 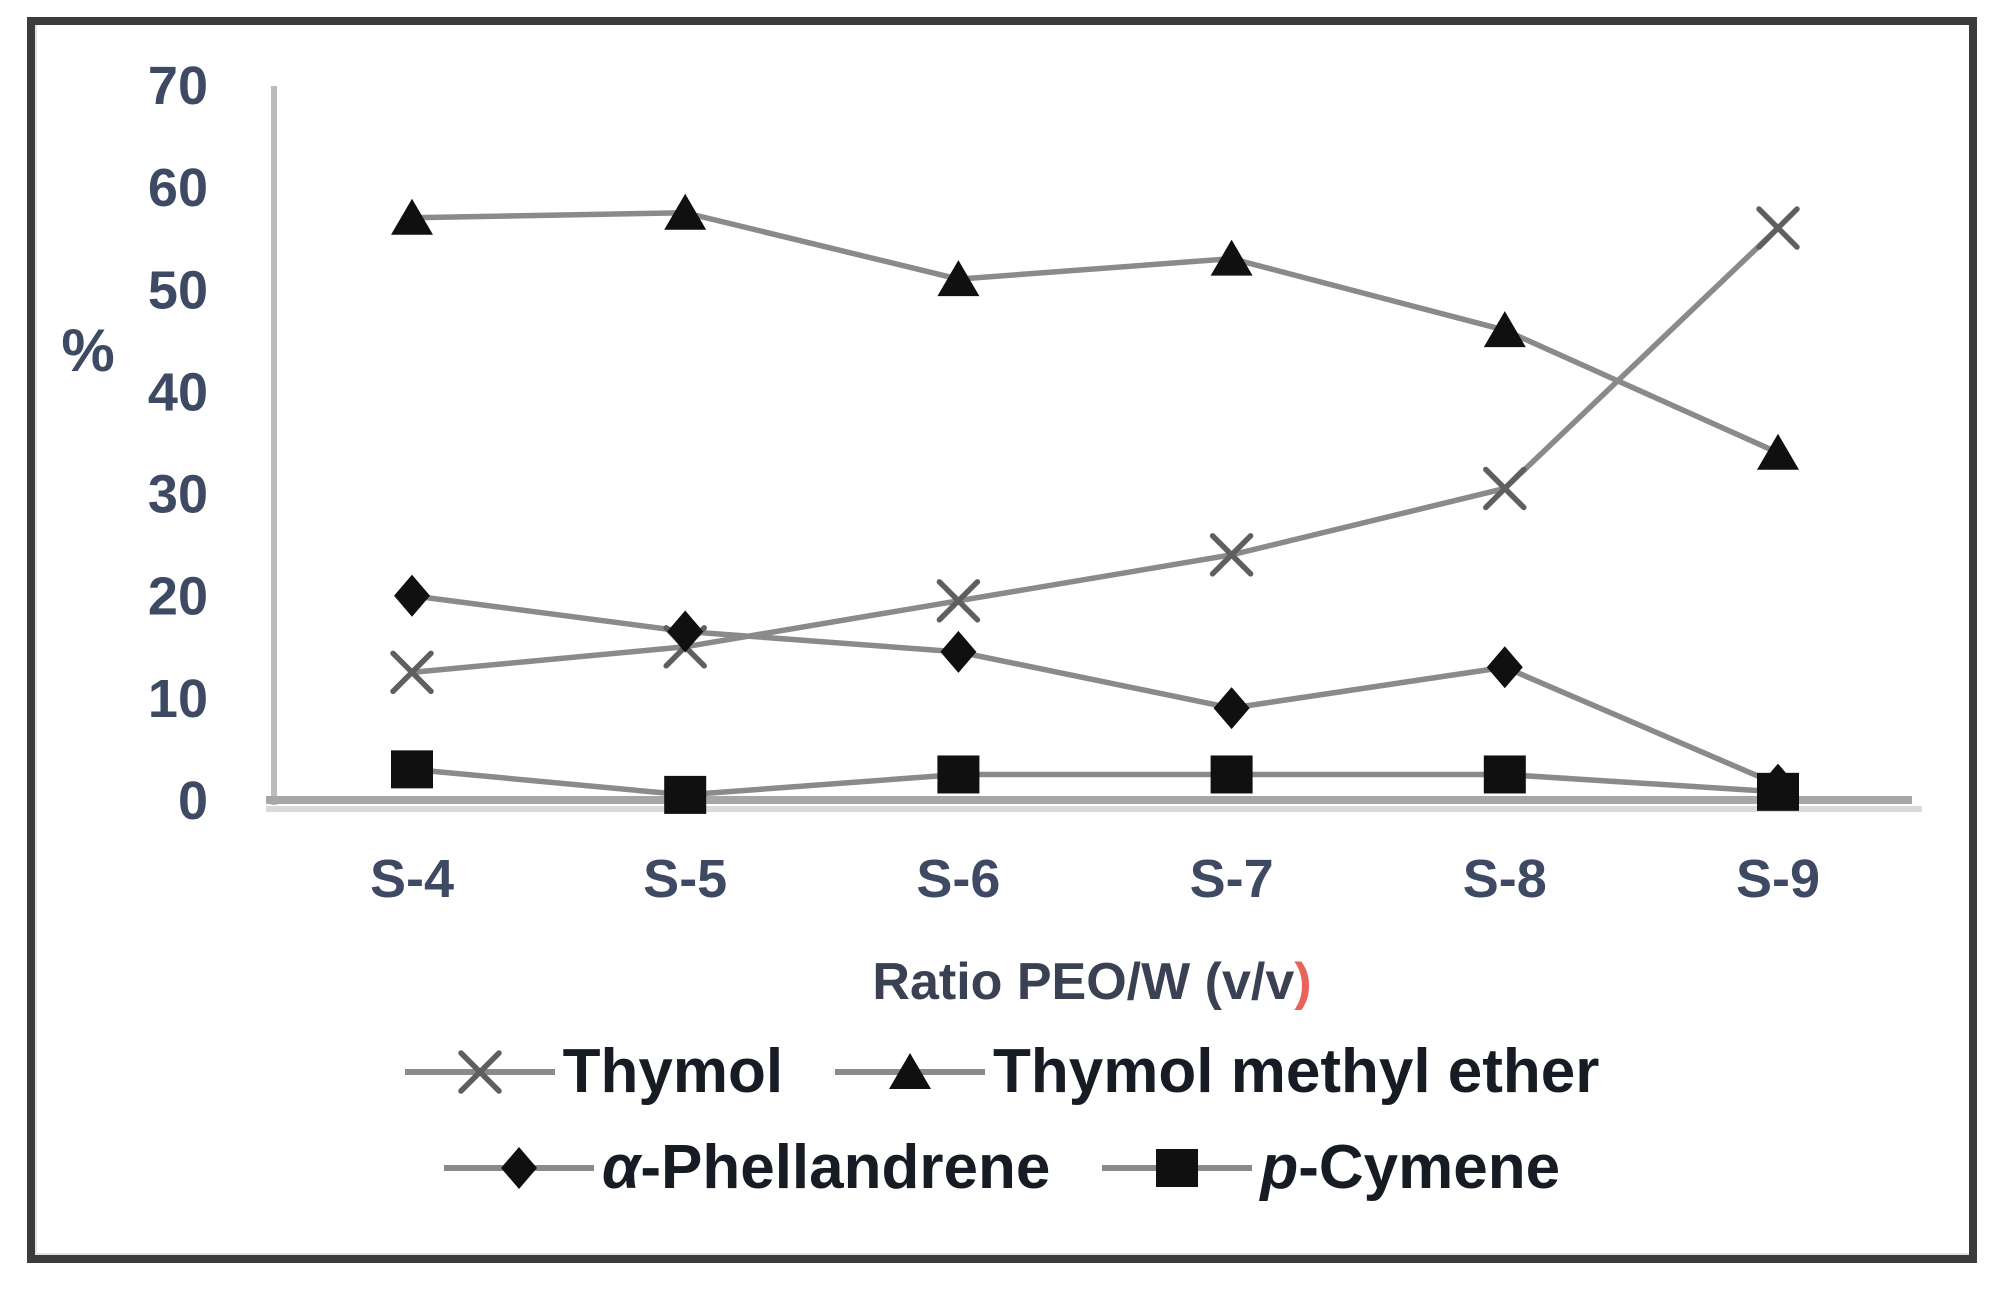 I want to click on y-tick-label-0: 0, so click(x=193, y=801).